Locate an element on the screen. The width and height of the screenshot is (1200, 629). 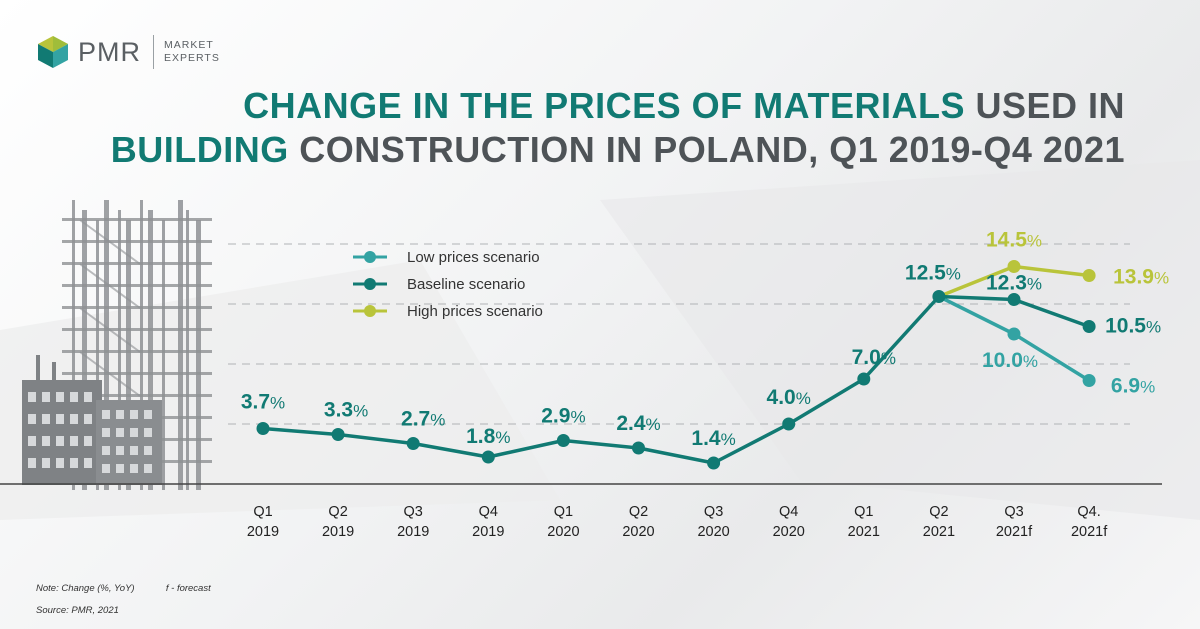
legend-entry-label: Low prices scenario is located at coordinates (473, 257).